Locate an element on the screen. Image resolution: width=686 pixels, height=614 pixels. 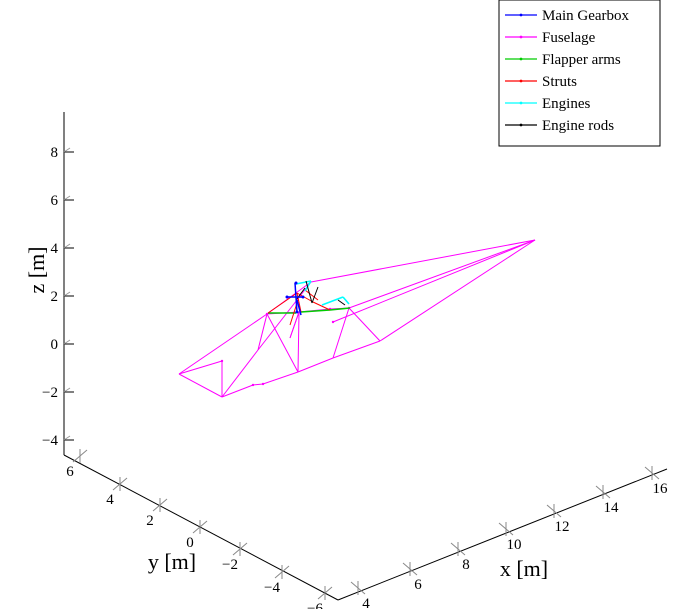
z-axis: 8 6 4 2 0 −2 −4 z [m] is located at coordinates (49, 283).